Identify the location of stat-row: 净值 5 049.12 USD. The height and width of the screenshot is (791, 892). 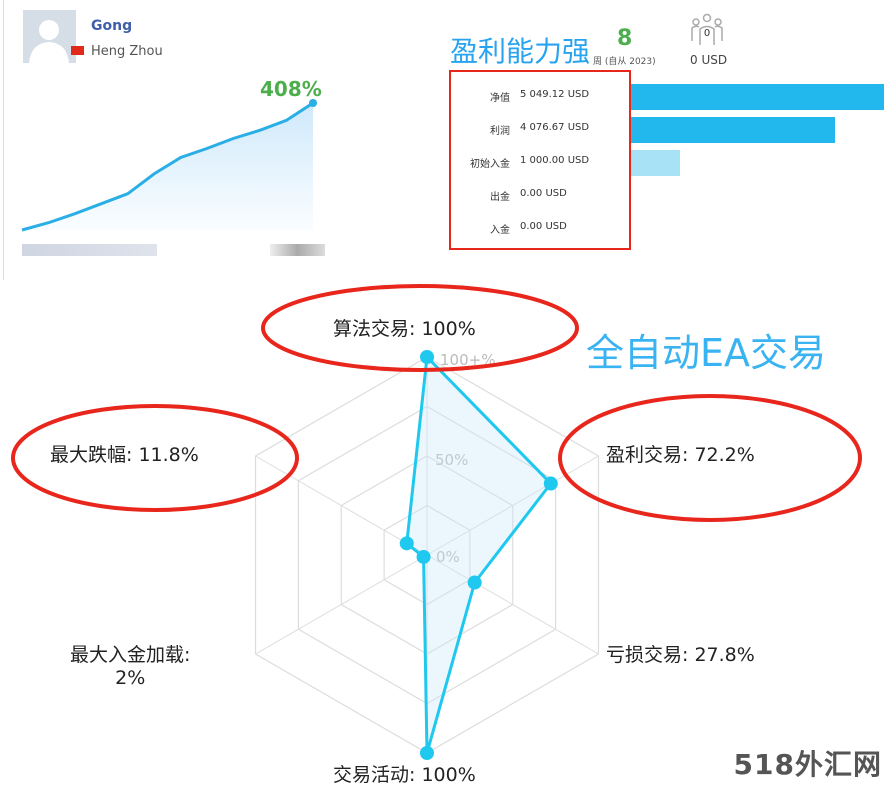
(540, 96).